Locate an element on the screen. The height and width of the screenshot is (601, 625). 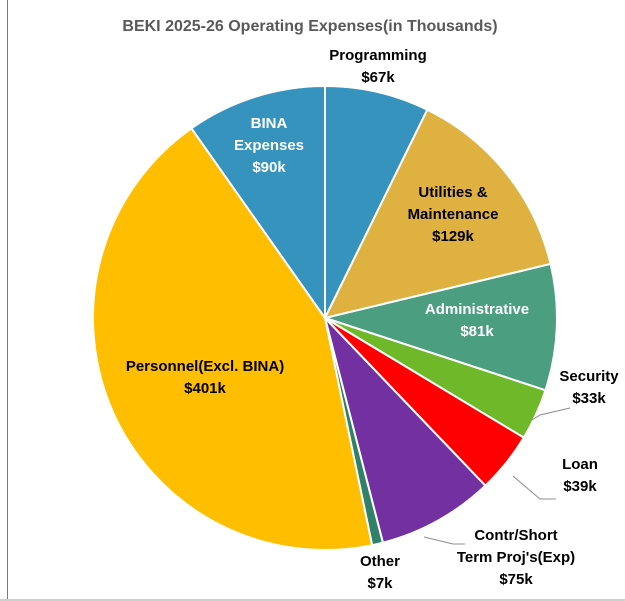
leader-line-contr-short is located at coordinates (444, 540).